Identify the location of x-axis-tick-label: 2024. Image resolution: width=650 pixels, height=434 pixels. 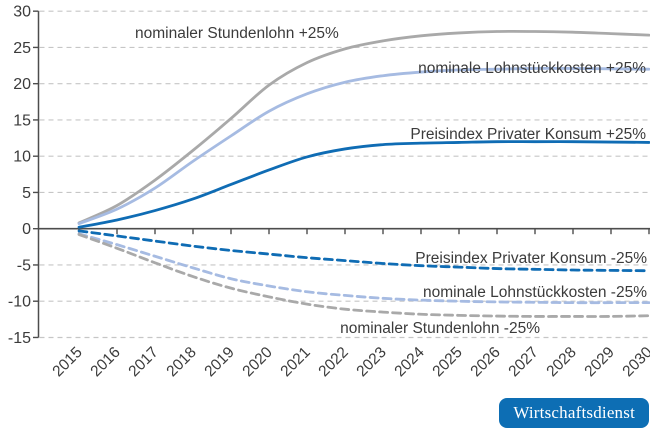
(409, 362).